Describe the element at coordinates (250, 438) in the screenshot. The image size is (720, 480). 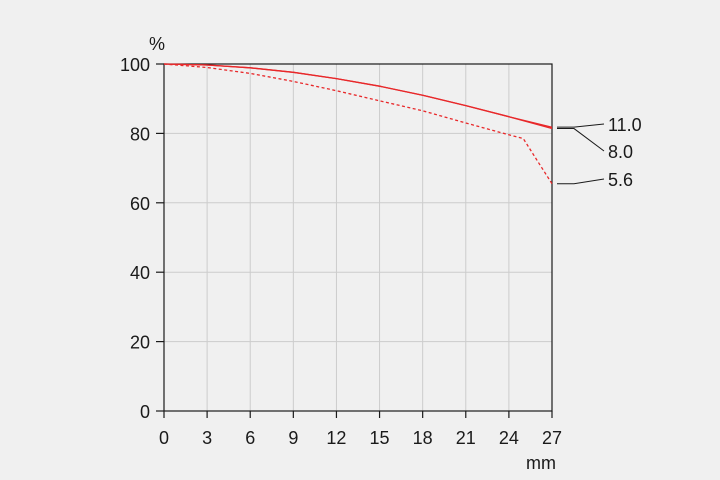
I see `x-tick-label: 6` at that location.